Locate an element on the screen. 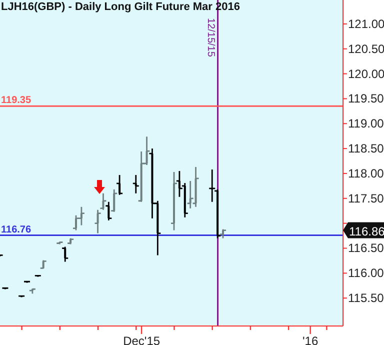  y-tick-label: 117.50 is located at coordinates (366, 198).